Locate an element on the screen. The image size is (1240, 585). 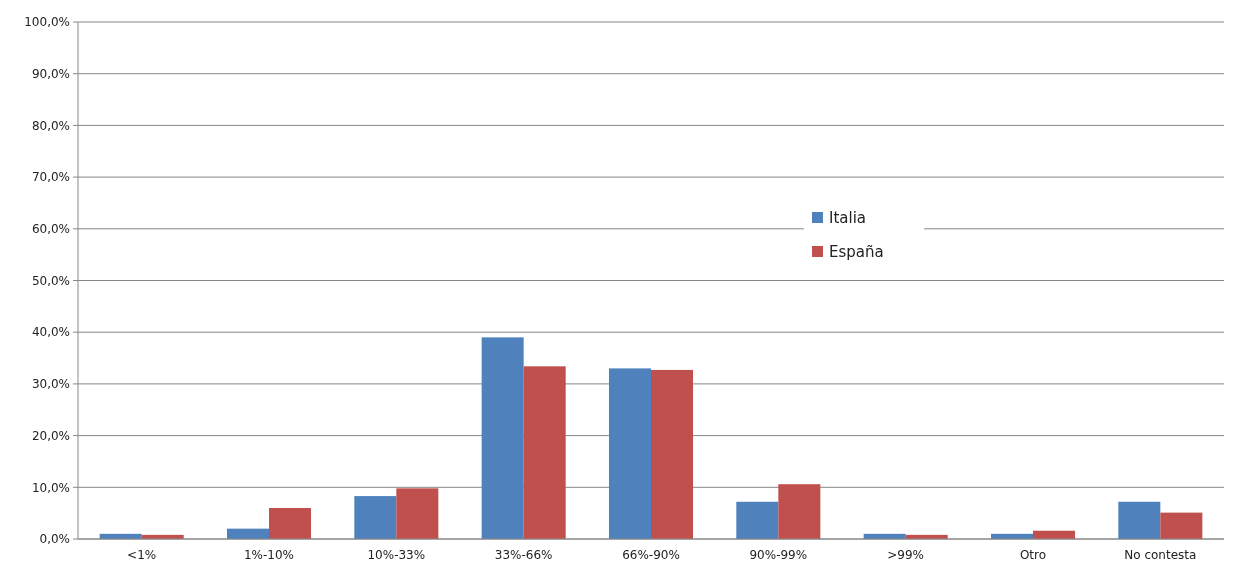
y-tick-label: 30,0% is located at coordinates (50, 384).